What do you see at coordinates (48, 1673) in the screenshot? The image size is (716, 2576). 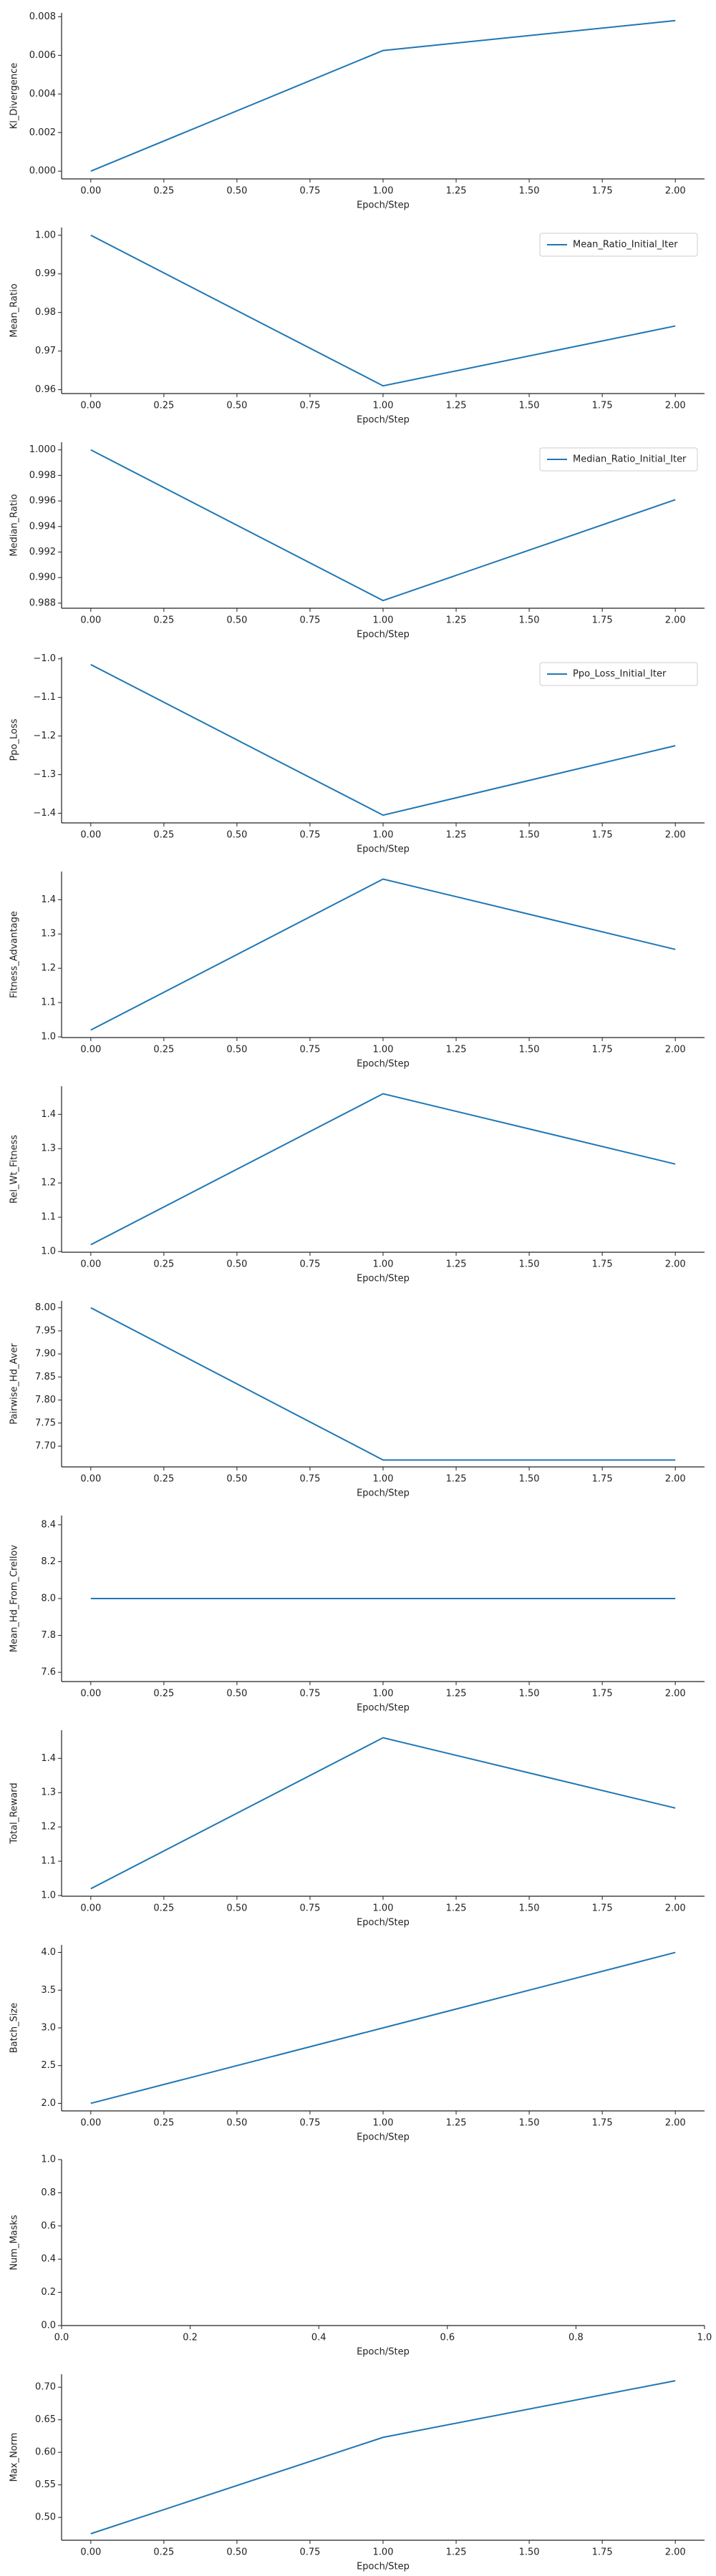 I see `y-tick-label: 7.6` at bounding box center [48, 1673].